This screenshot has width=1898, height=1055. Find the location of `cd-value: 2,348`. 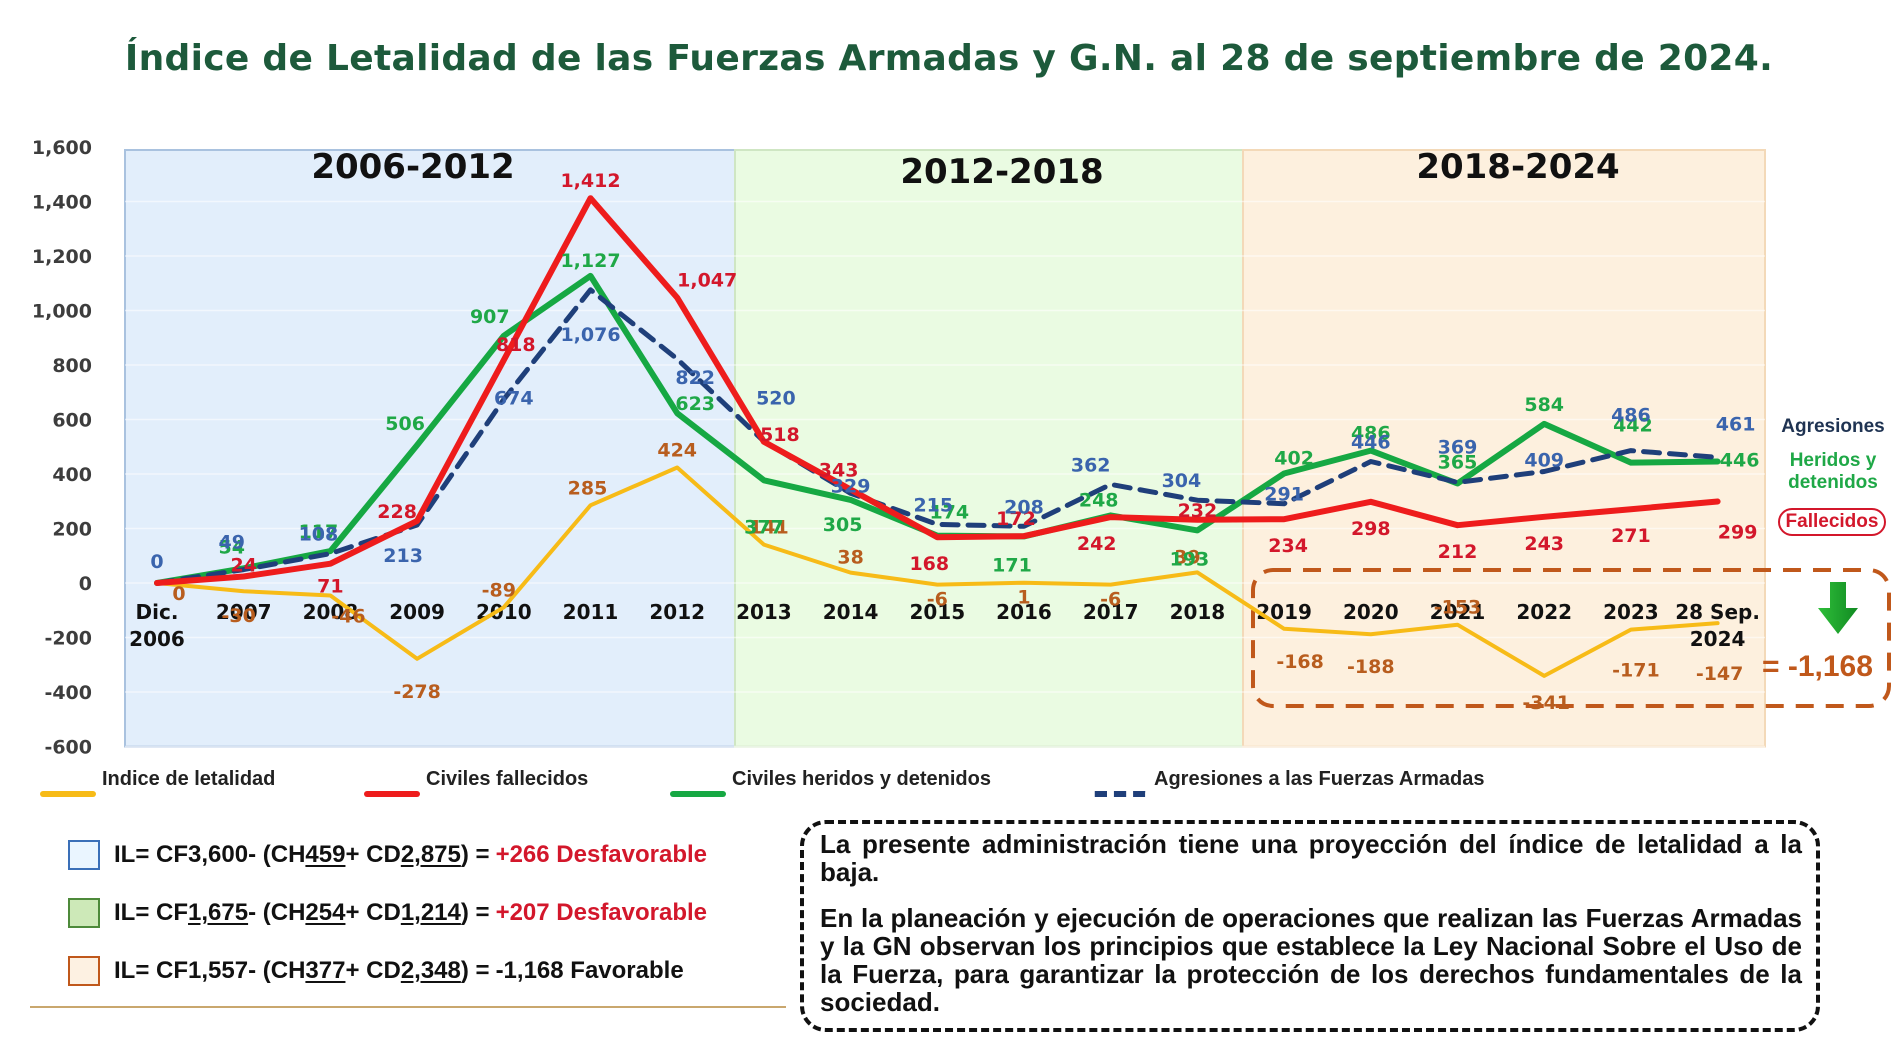

cd-value: 2,348 is located at coordinates (430, 970).